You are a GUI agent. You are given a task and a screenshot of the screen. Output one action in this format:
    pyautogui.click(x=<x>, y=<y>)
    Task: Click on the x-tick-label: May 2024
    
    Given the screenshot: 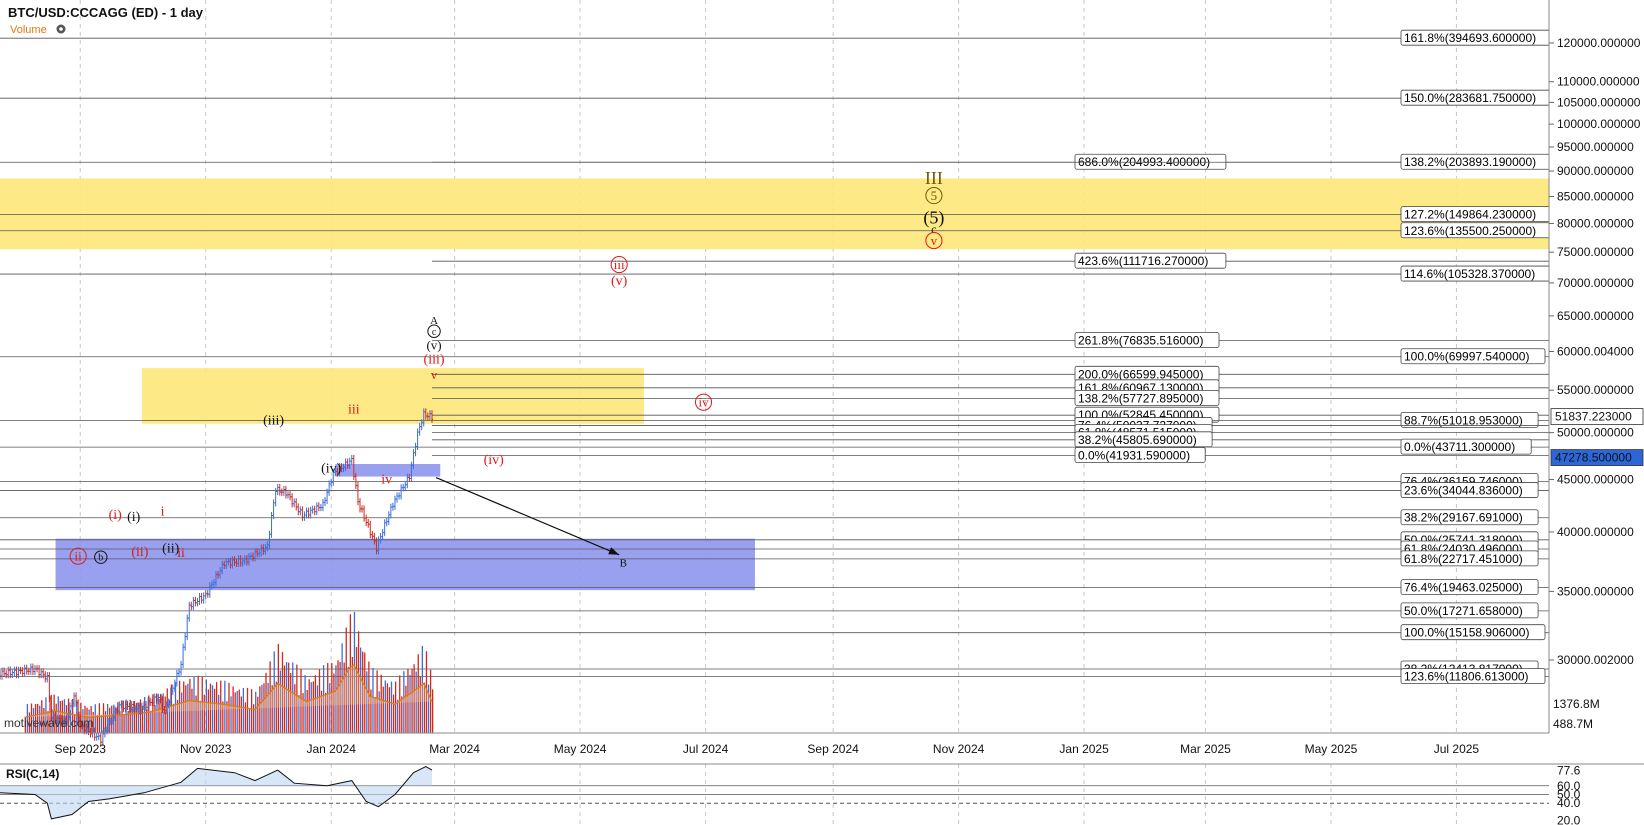 What is the action you would take?
    pyautogui.click(x=580, y=749)
    